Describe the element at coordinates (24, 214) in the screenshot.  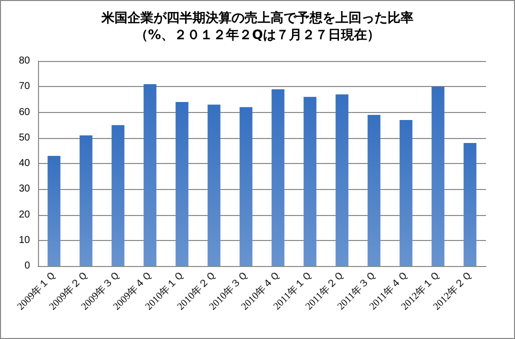
I see `y-tick-label: 20` at that location.